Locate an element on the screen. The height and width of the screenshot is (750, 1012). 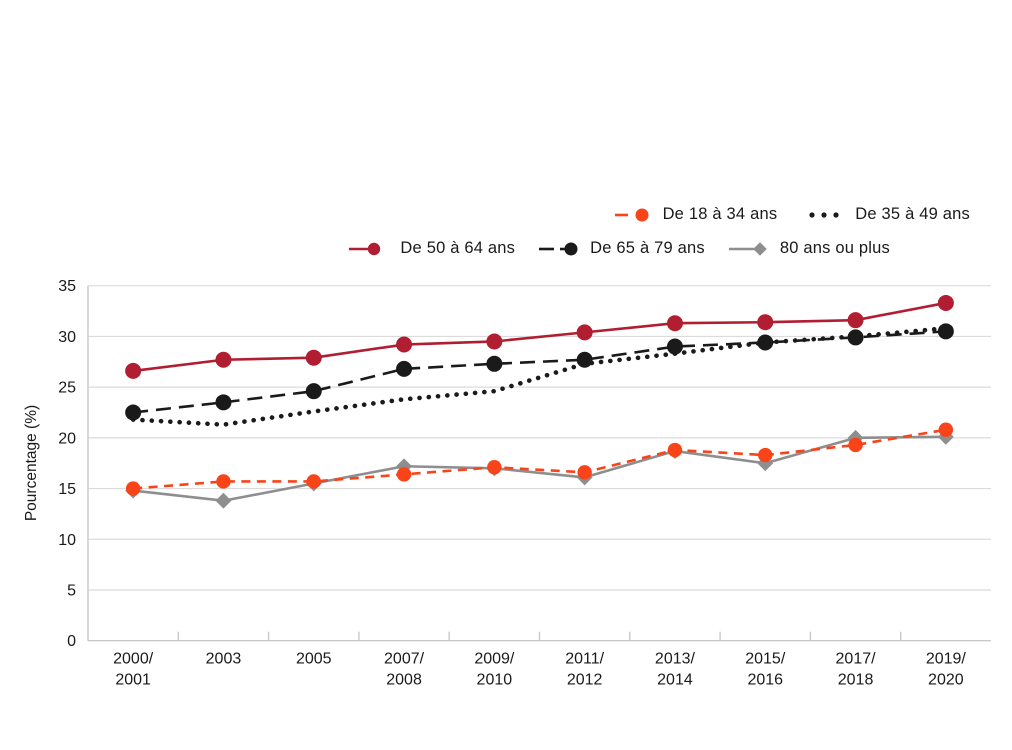
x-tick-label: 2009/2010 is located at coordinates (494, 670).